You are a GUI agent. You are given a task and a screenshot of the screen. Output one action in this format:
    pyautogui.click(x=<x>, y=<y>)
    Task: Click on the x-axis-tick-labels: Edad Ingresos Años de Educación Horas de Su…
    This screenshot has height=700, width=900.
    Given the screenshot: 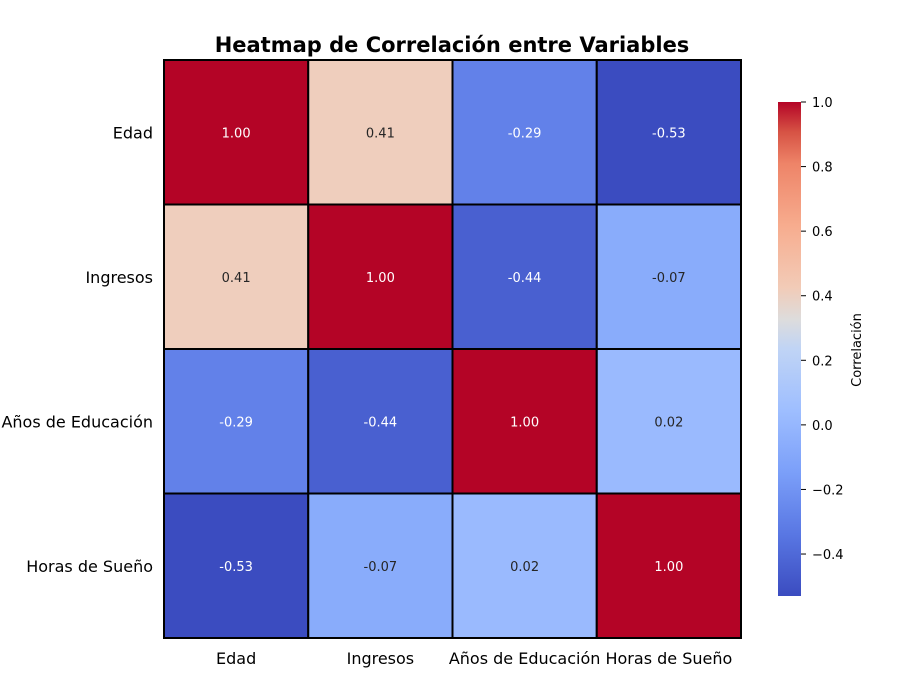 What is the action you would take?
    pyautogui.click(x=474, y=658)
    